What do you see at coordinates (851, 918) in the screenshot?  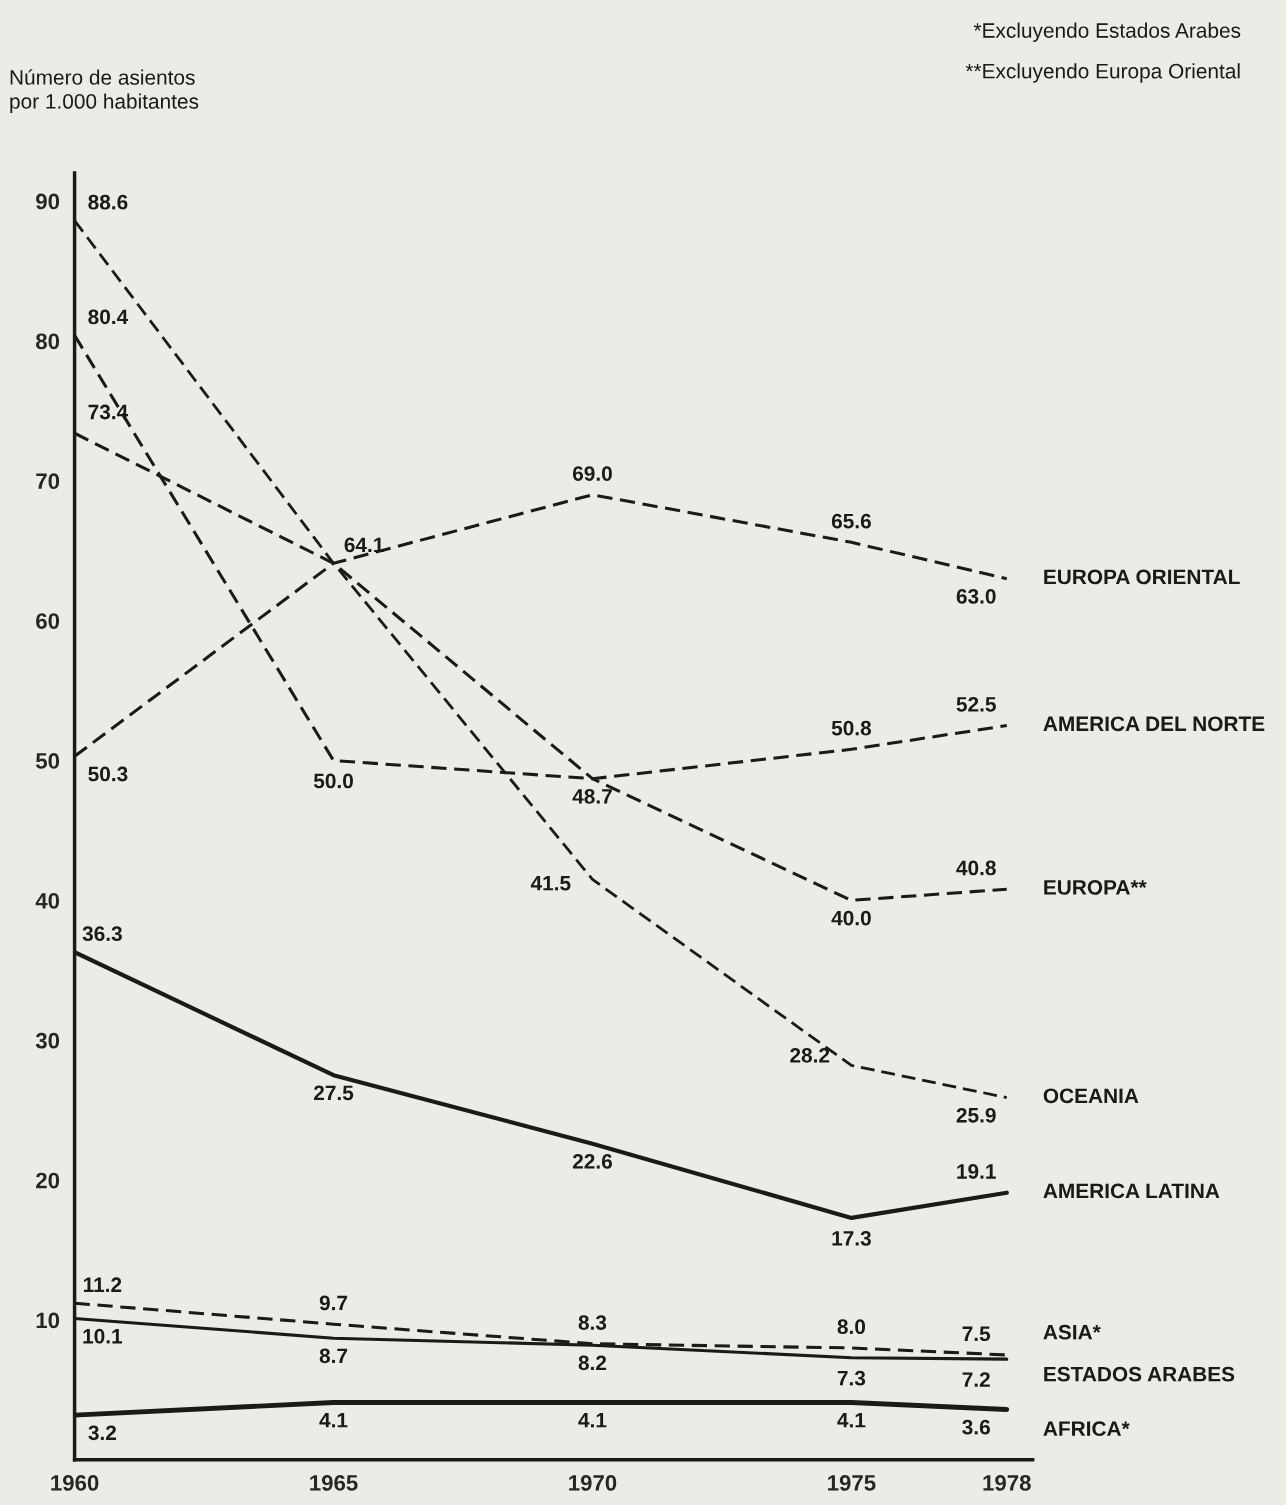 I see `data-label: 40.0` at bounding box center [851, 918].